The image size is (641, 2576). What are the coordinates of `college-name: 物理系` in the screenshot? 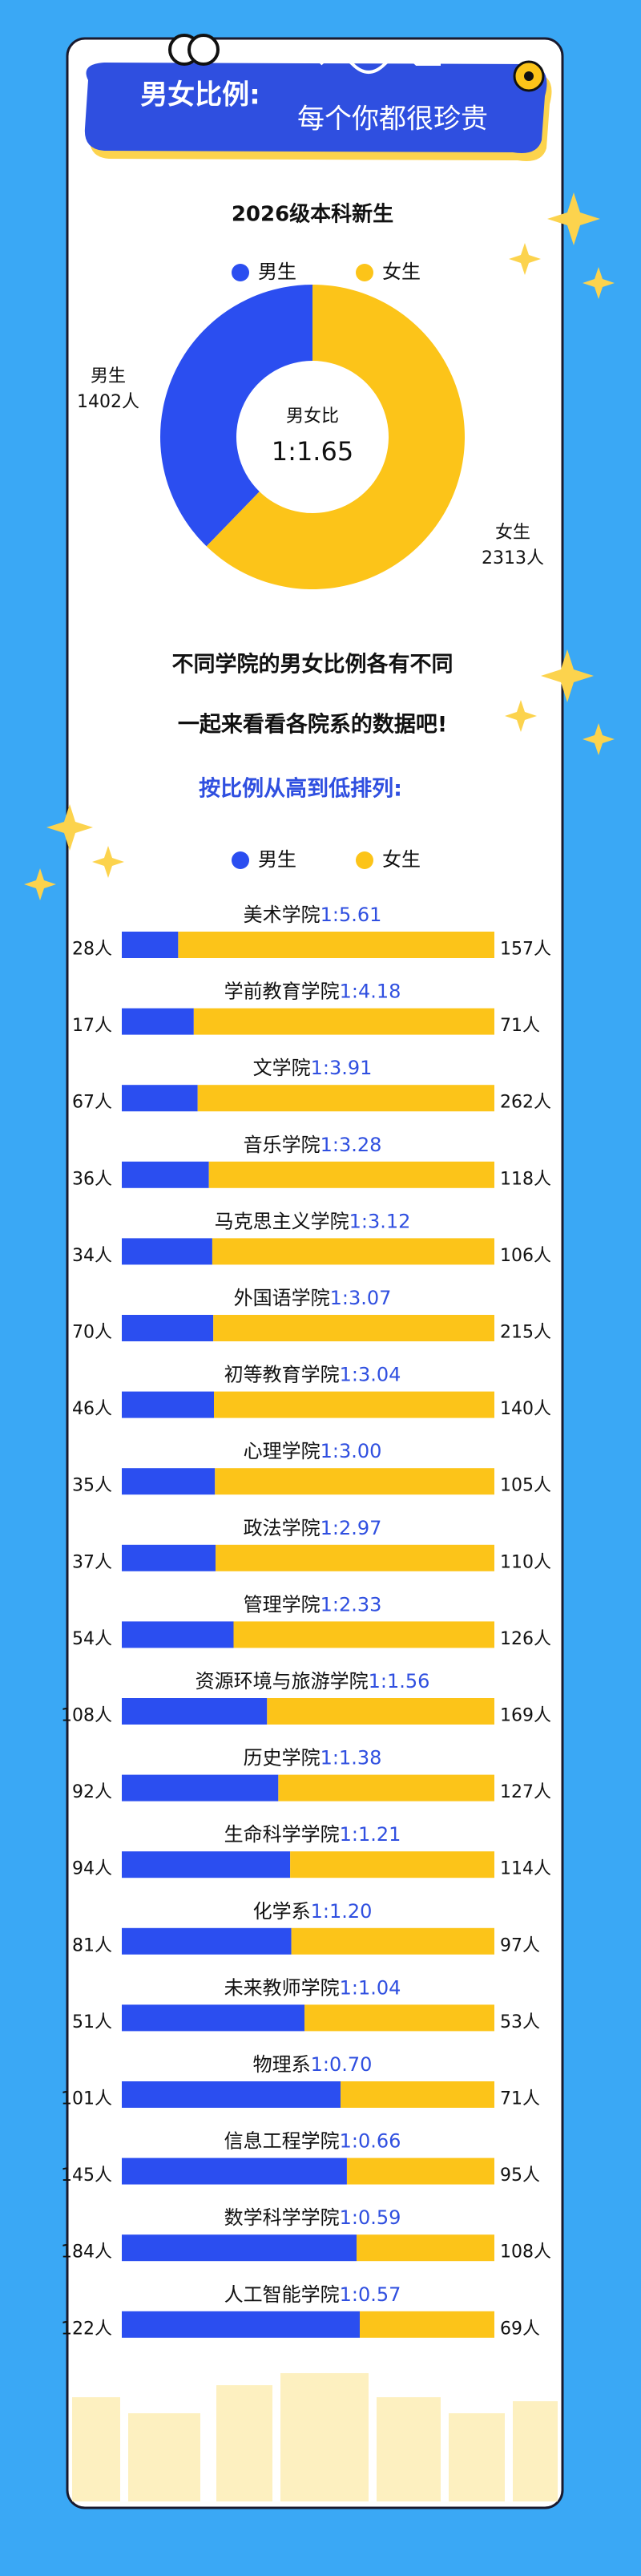 It's located at (282, 2064).